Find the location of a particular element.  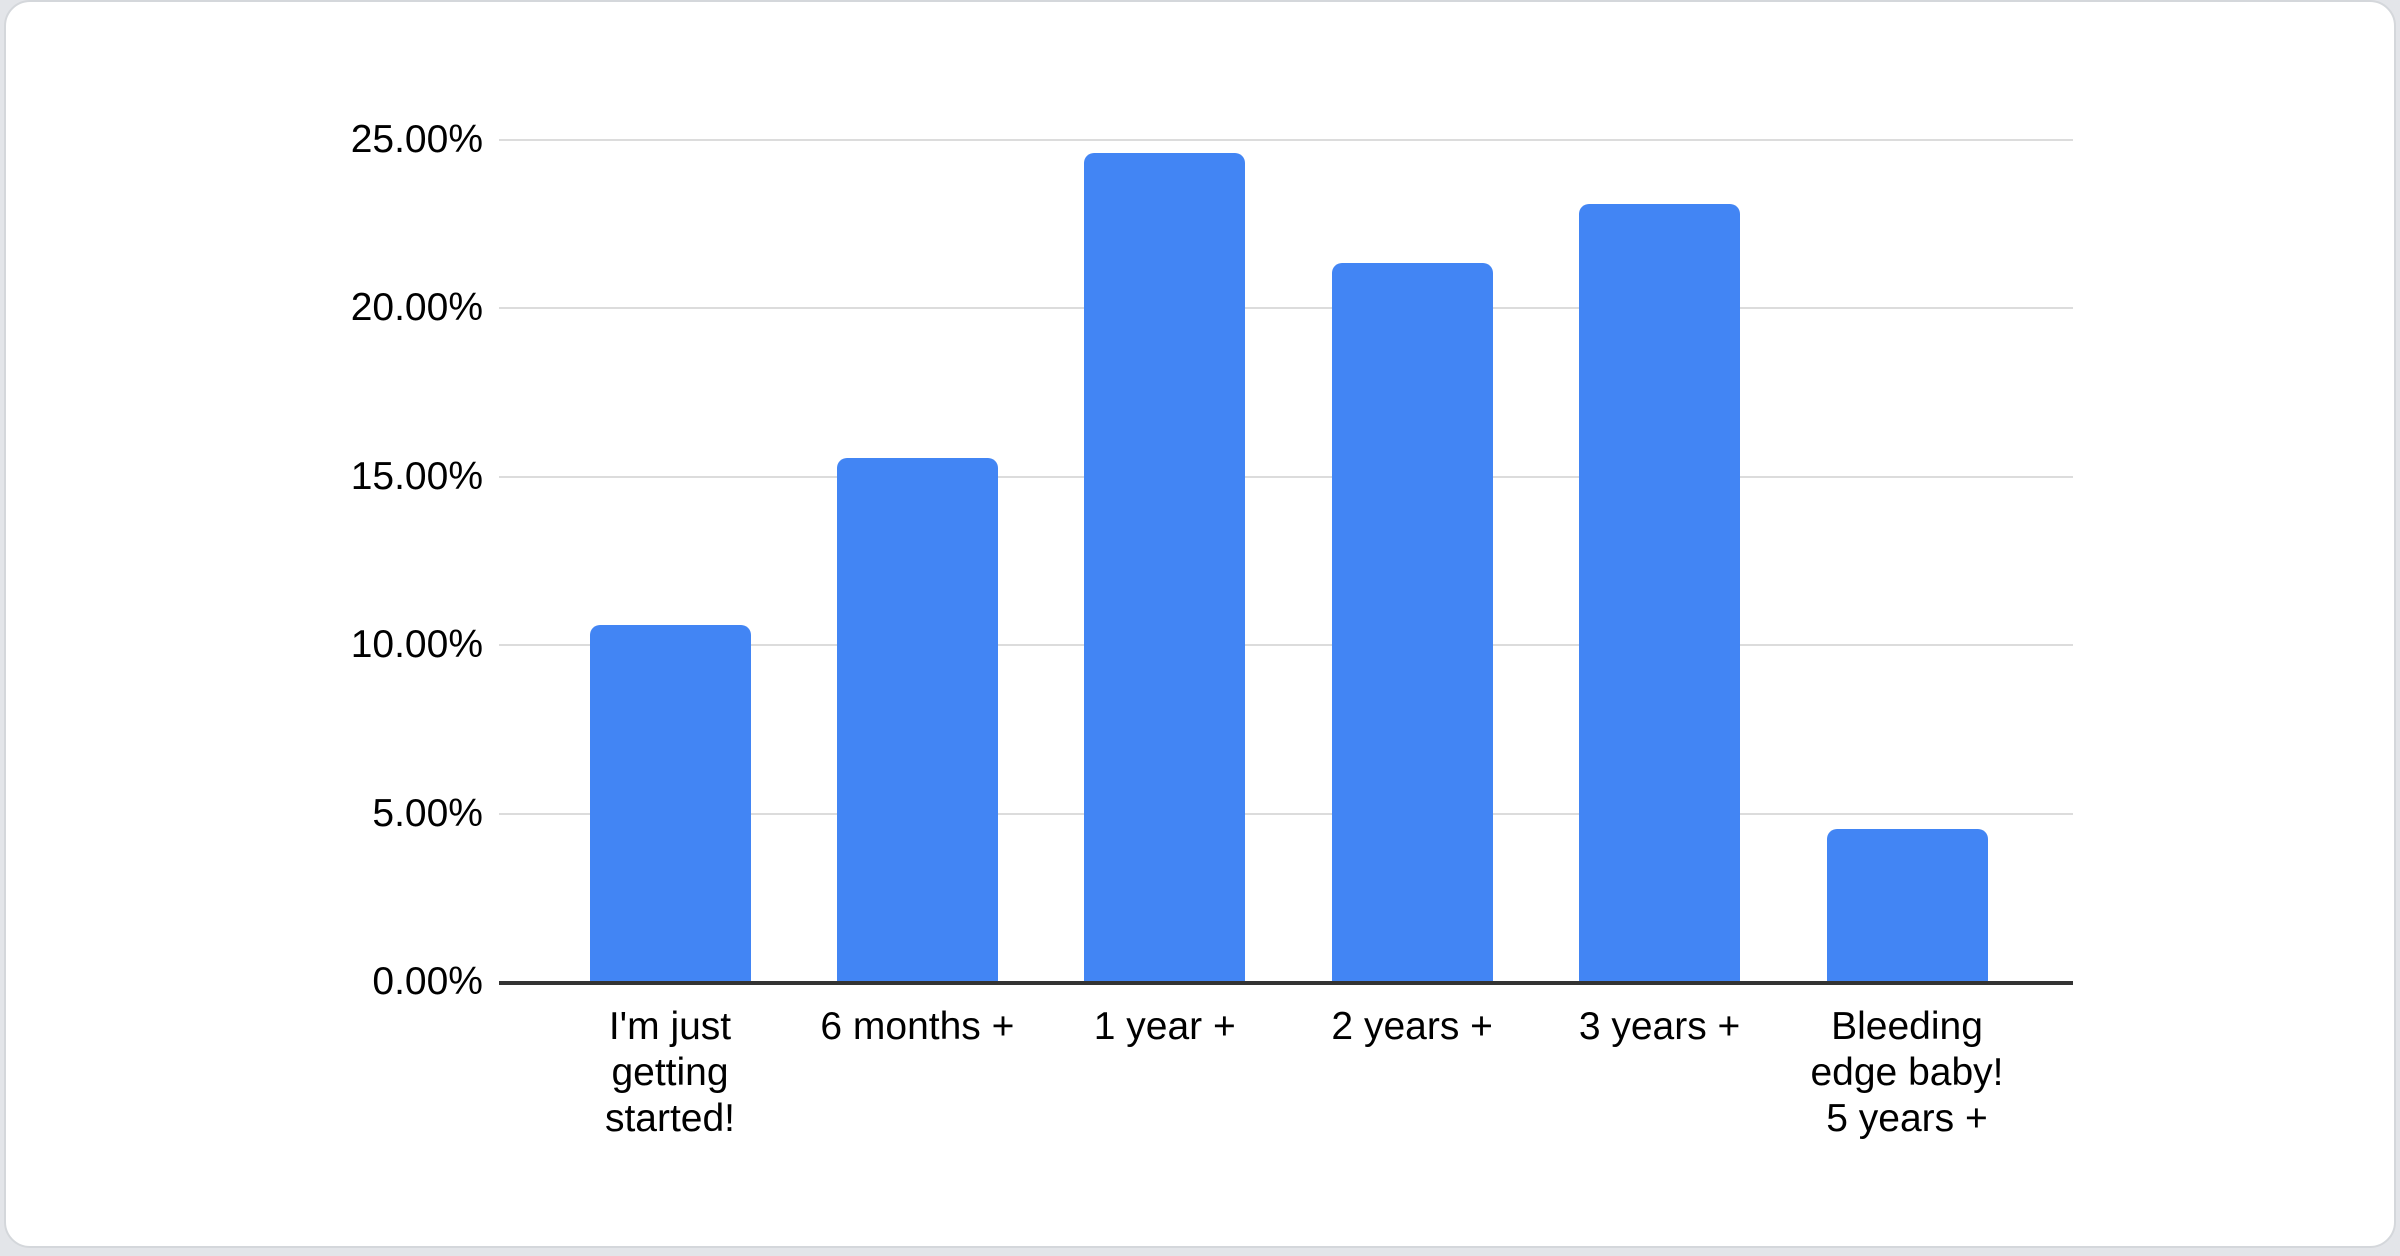

x-category-label: I'm just getting started! is located at coordinates (670, 1072).